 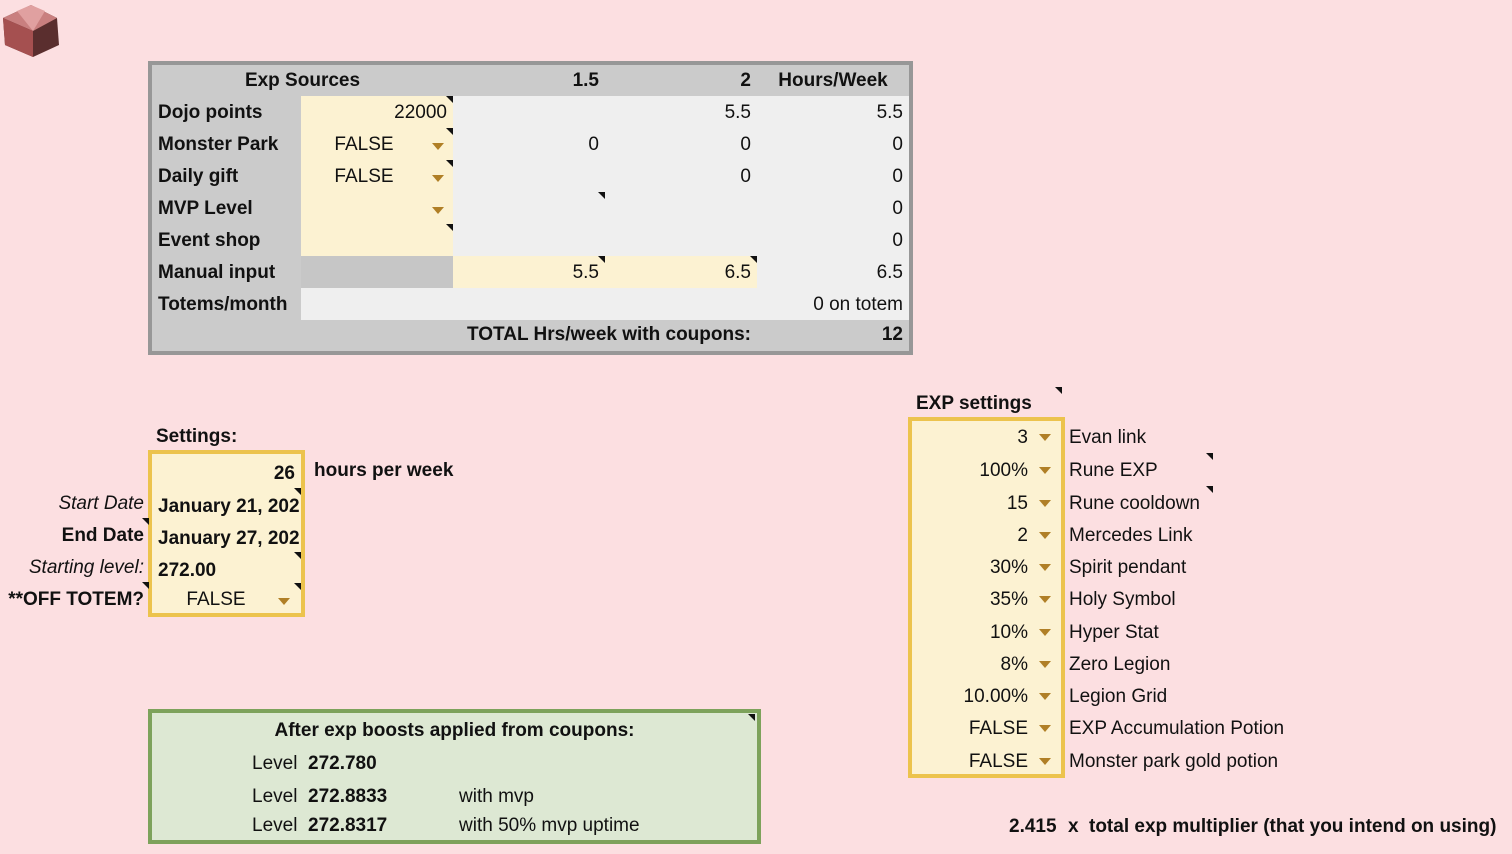 I want to click on dojo-2: 5.5, so click(x=737, y=112).